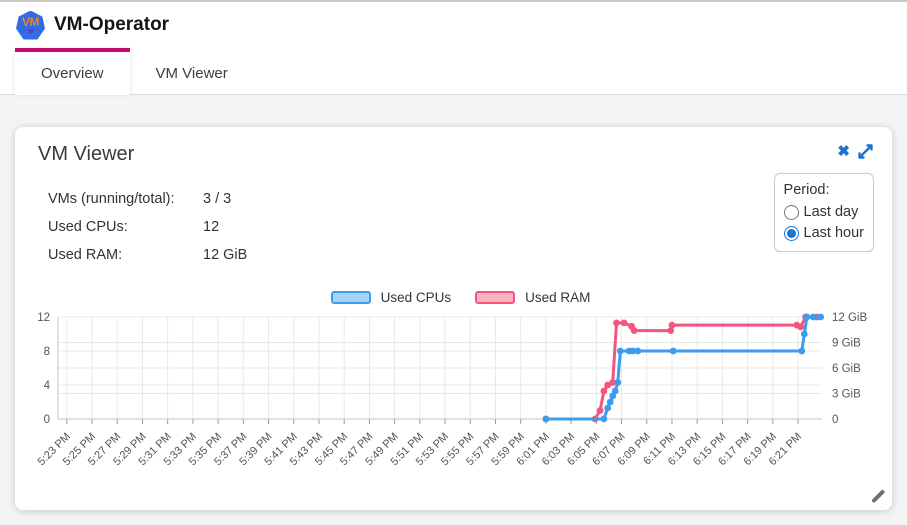  I want to click on stat-label: Used RAM:, so click(85, 255).